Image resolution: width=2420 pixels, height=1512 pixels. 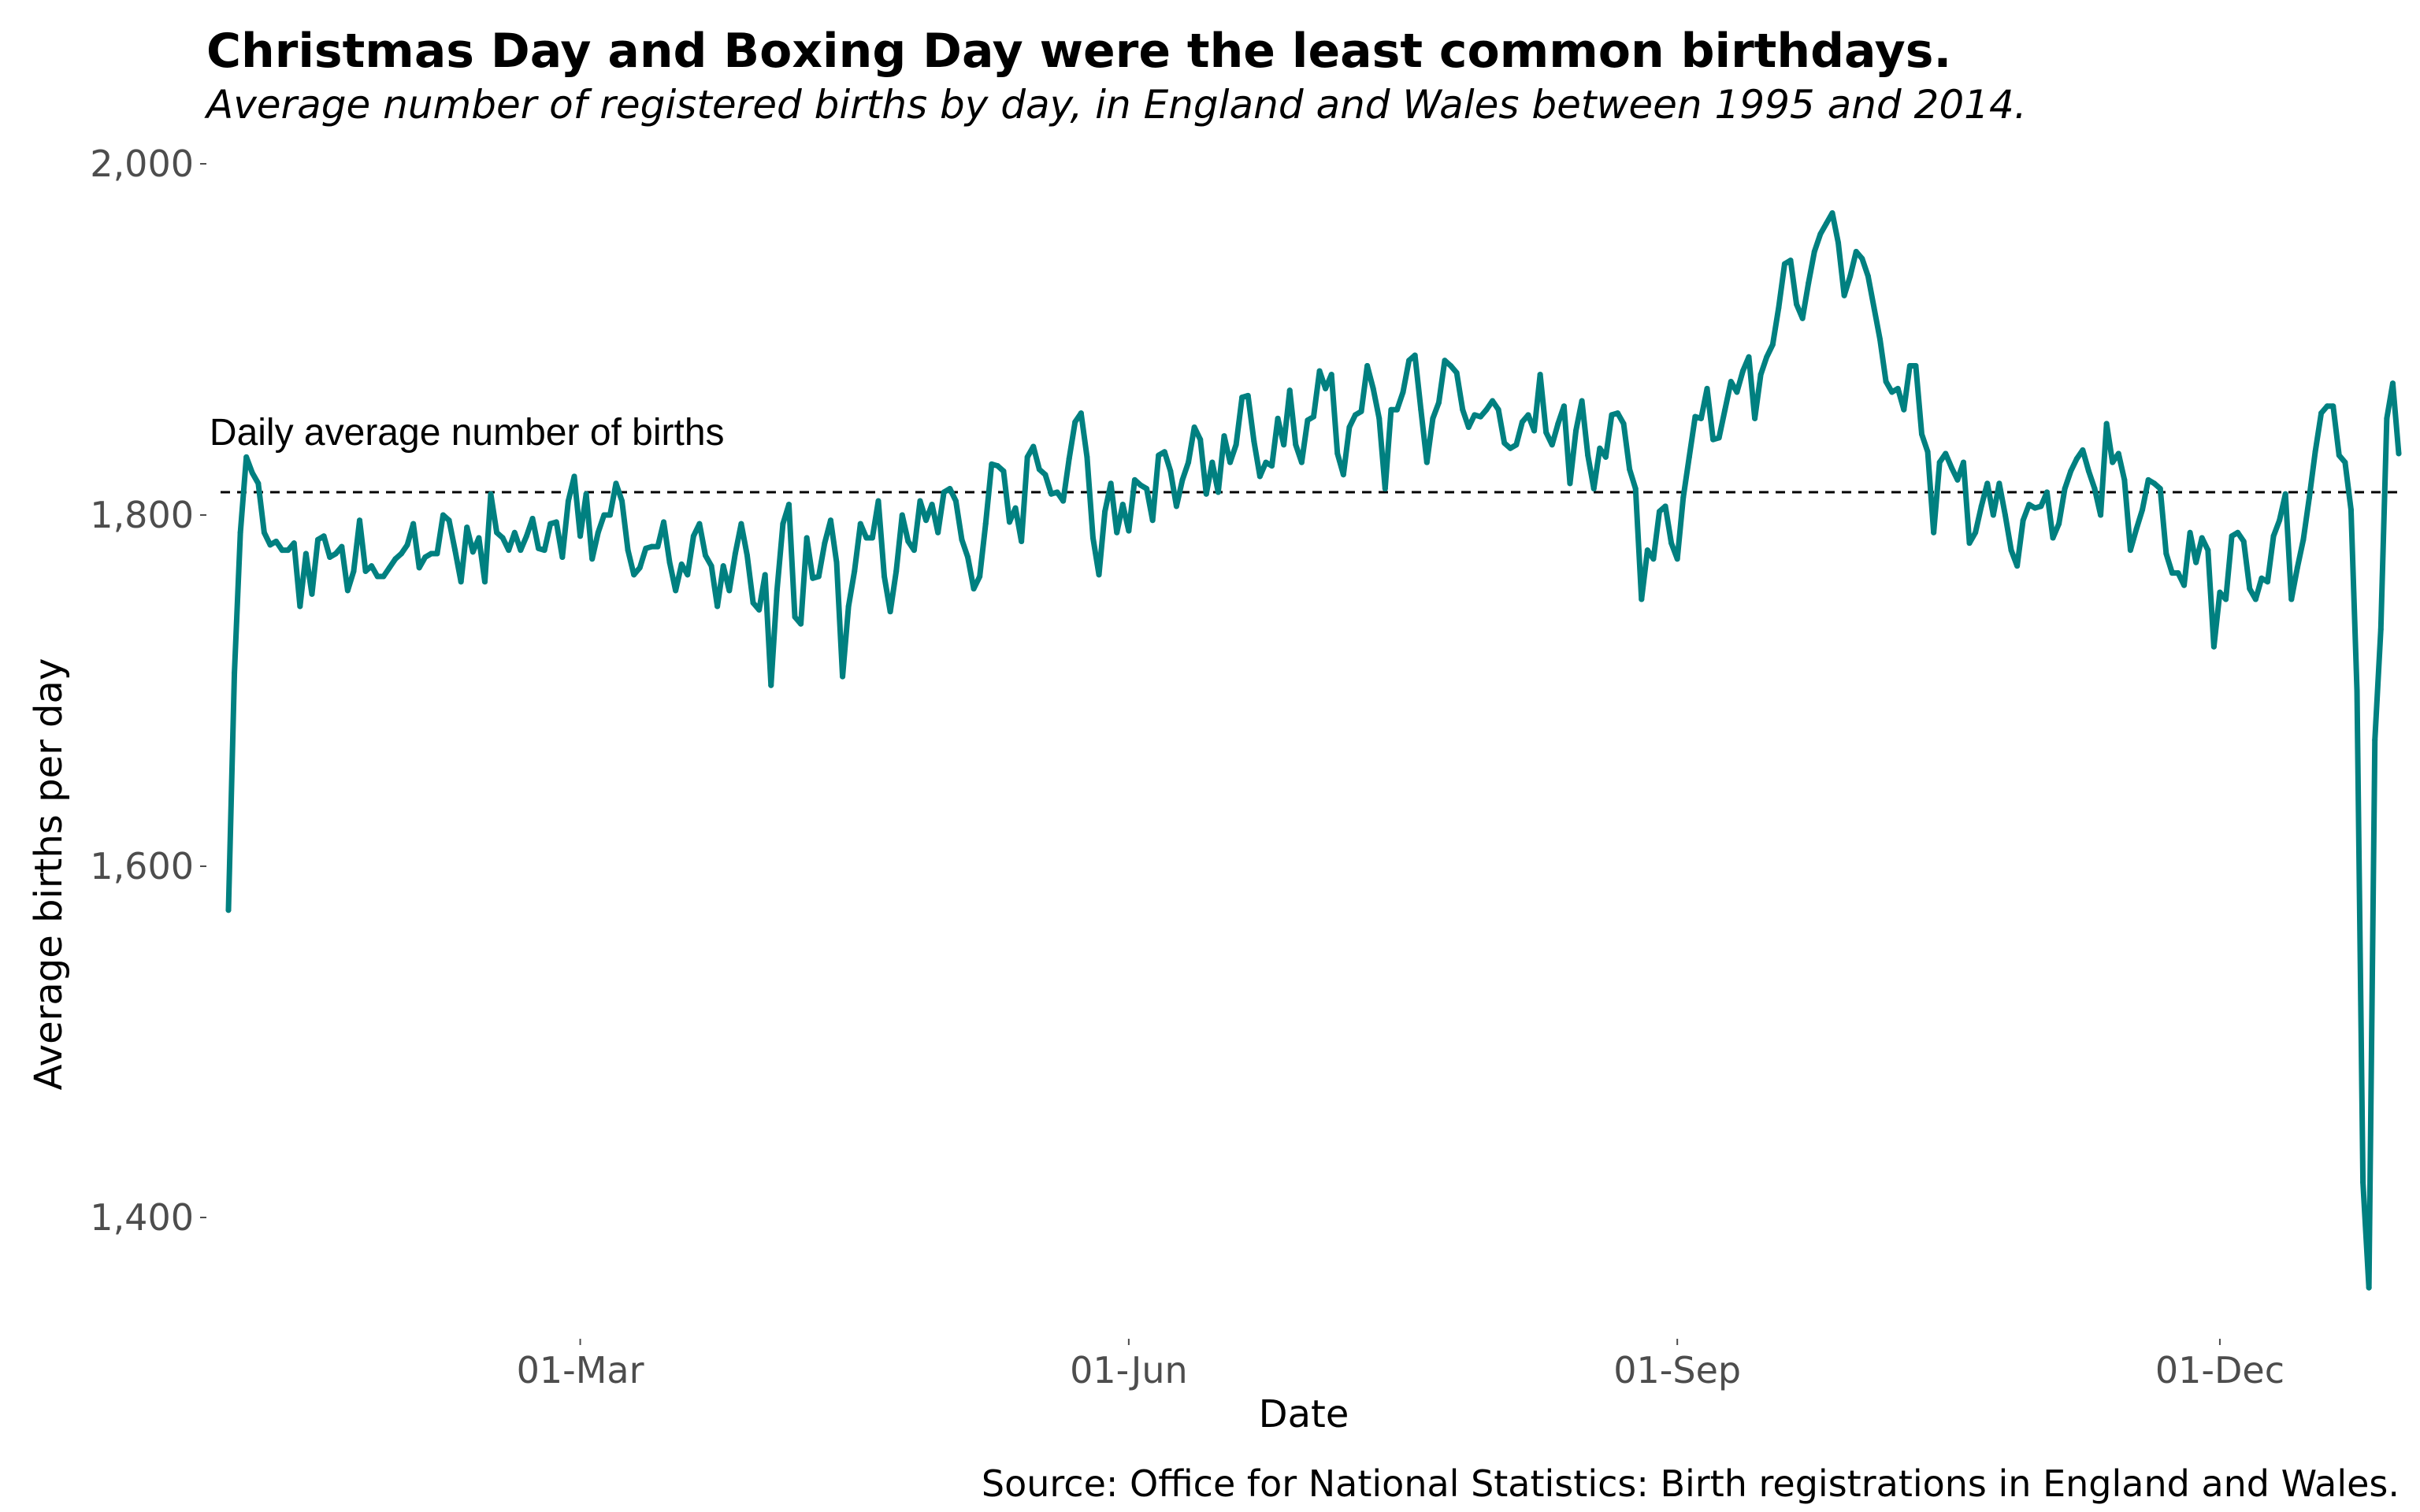 I want to click on y-tick-label: 1,600, so click(x=142, y=866).